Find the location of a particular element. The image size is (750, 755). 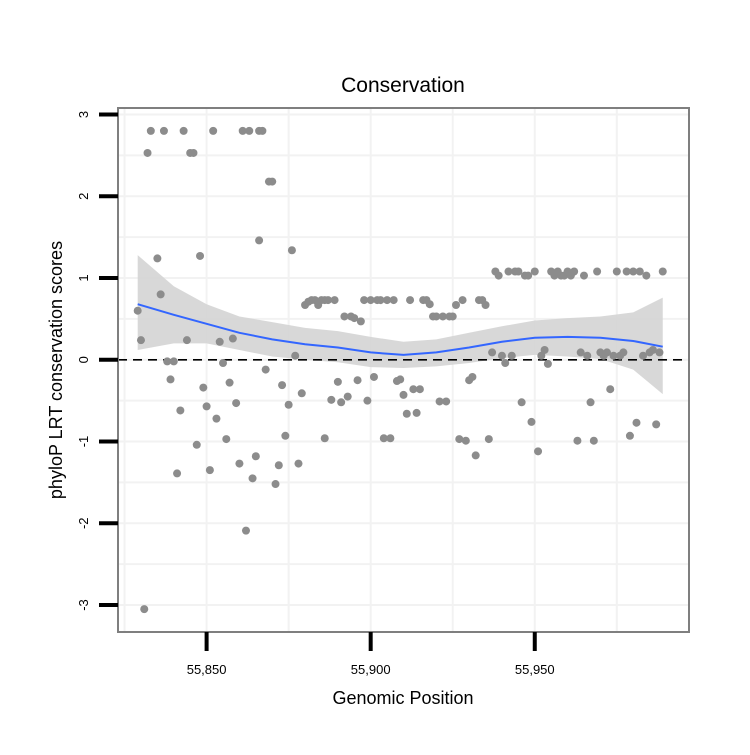

y-tick-label: 2 is located at coordinates (83, 196).